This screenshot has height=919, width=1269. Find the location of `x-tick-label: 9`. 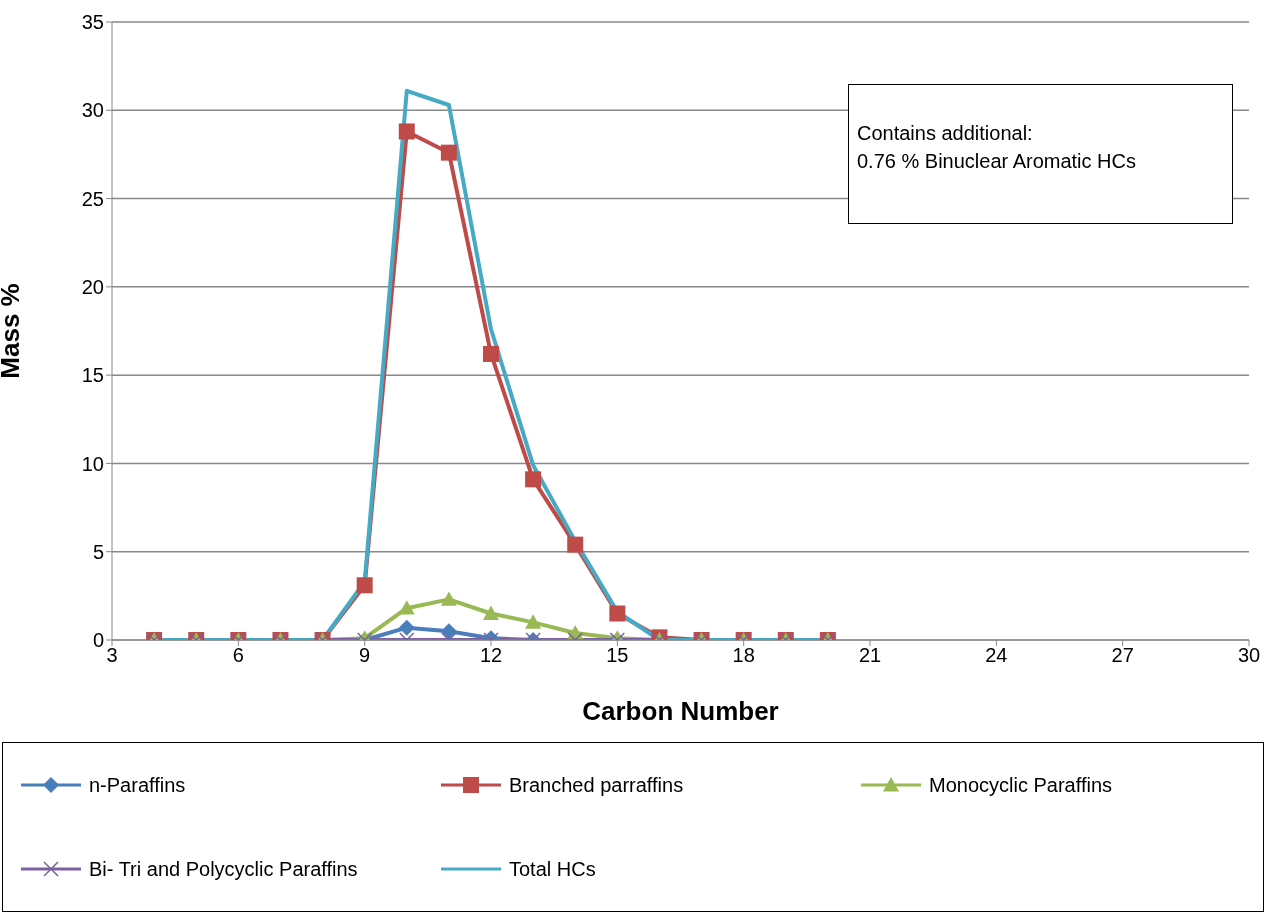

x-tick-label: 9 is located at coordinates (365, 655).